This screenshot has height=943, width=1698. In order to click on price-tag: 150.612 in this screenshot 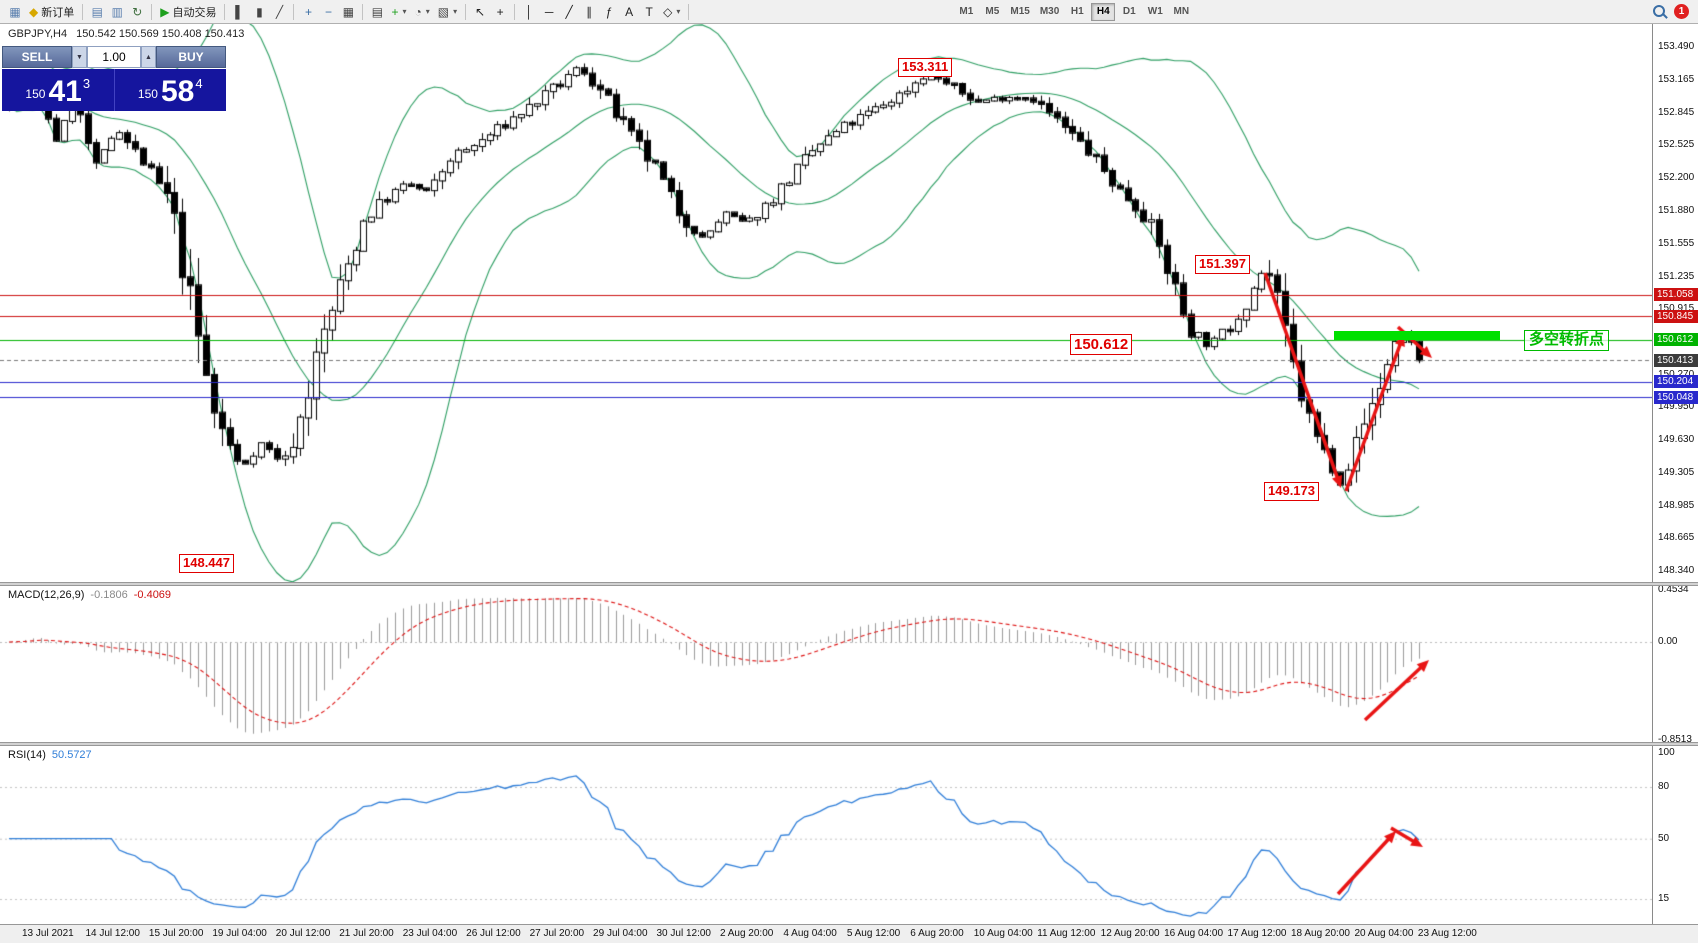, I will do `click(1676, 340)`.